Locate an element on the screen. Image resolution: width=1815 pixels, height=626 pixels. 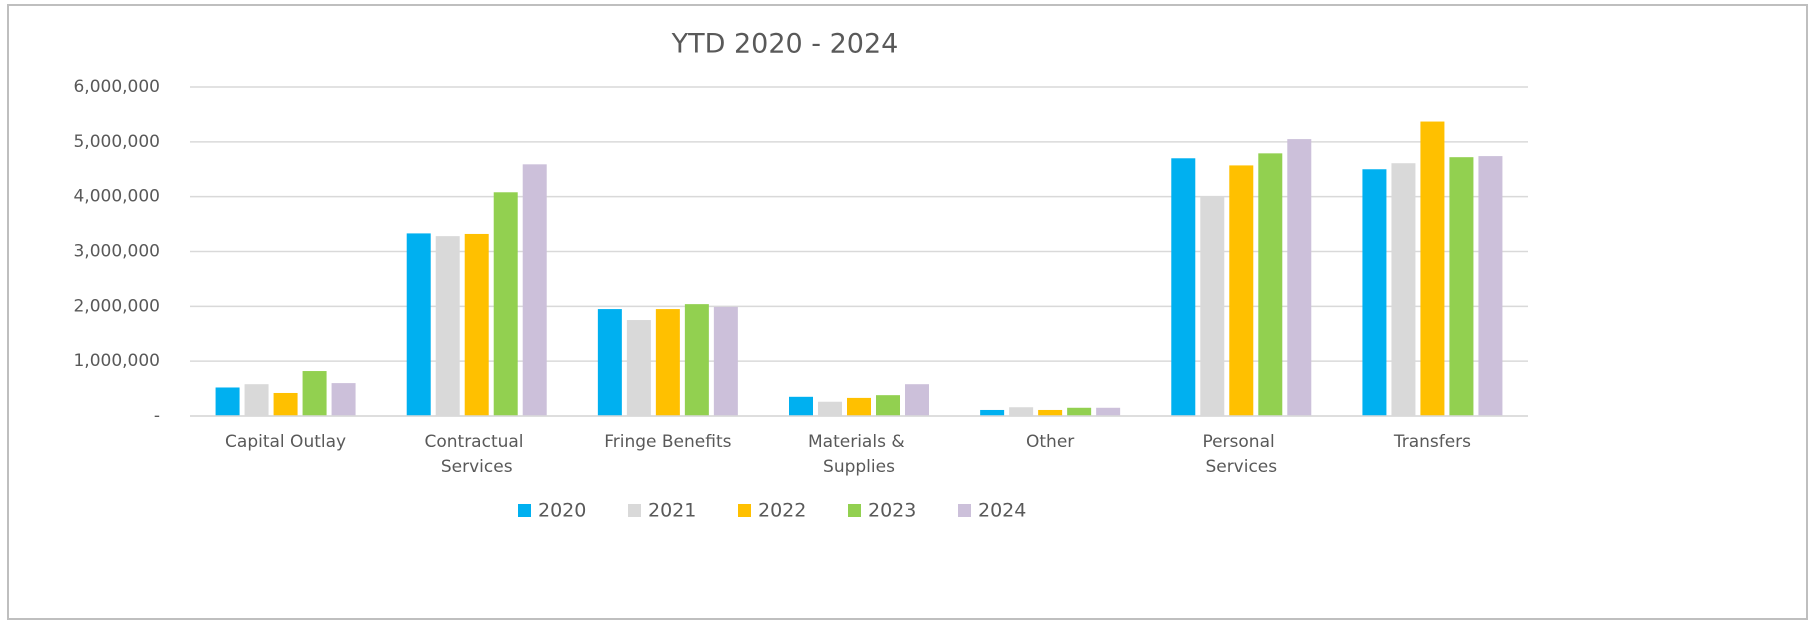
legend-label: 2023 is located at coordinates (892, 511).